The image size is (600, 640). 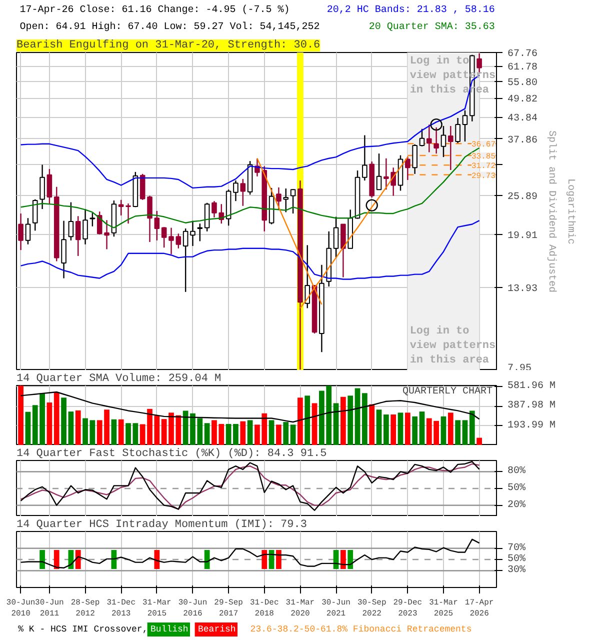 What do you see at coordinates (155, 10) in the screenshot?
I see `chart-title: 17-Apr-26 Close: 61.16 Change: -4.95 (-7.5 %)` at bounding box center [155, 10].